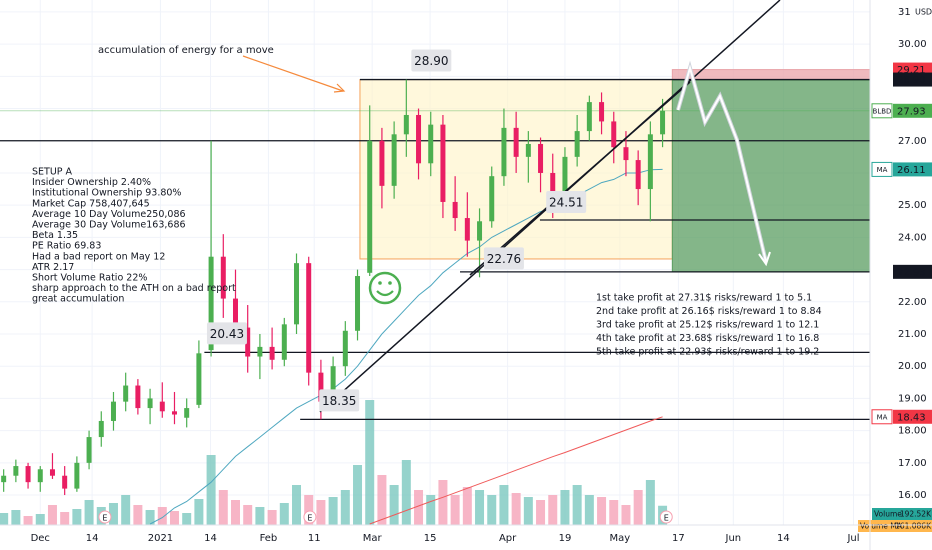  Describe the element at coordinates (882, 111) in the screenshot. I see `tag-name: BLBD` at that location.